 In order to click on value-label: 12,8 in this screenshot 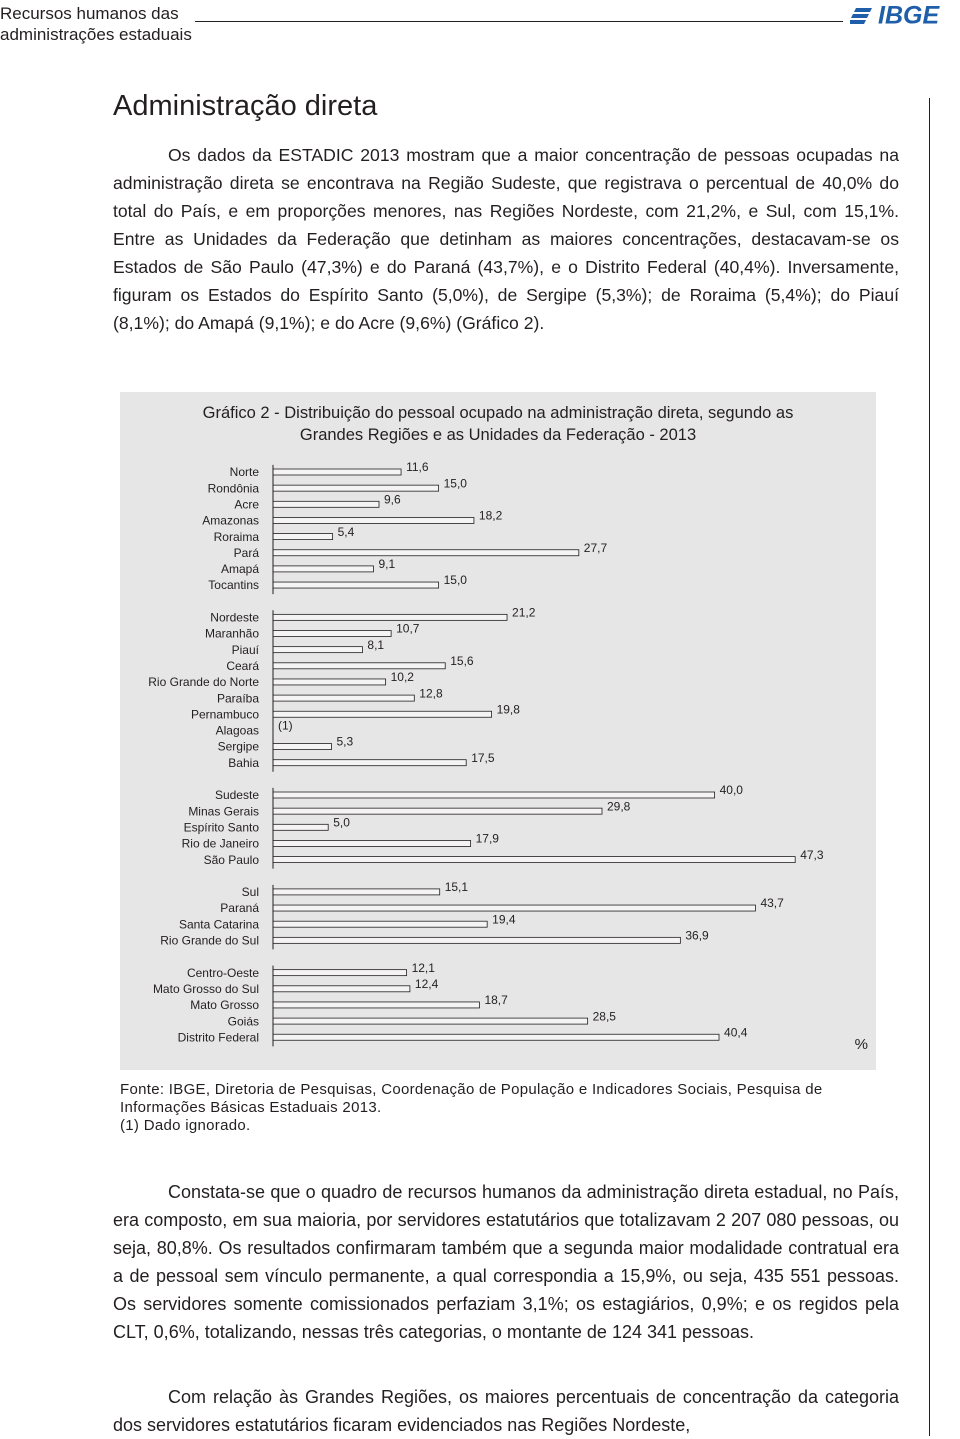, I will do `click(431, 693)`.